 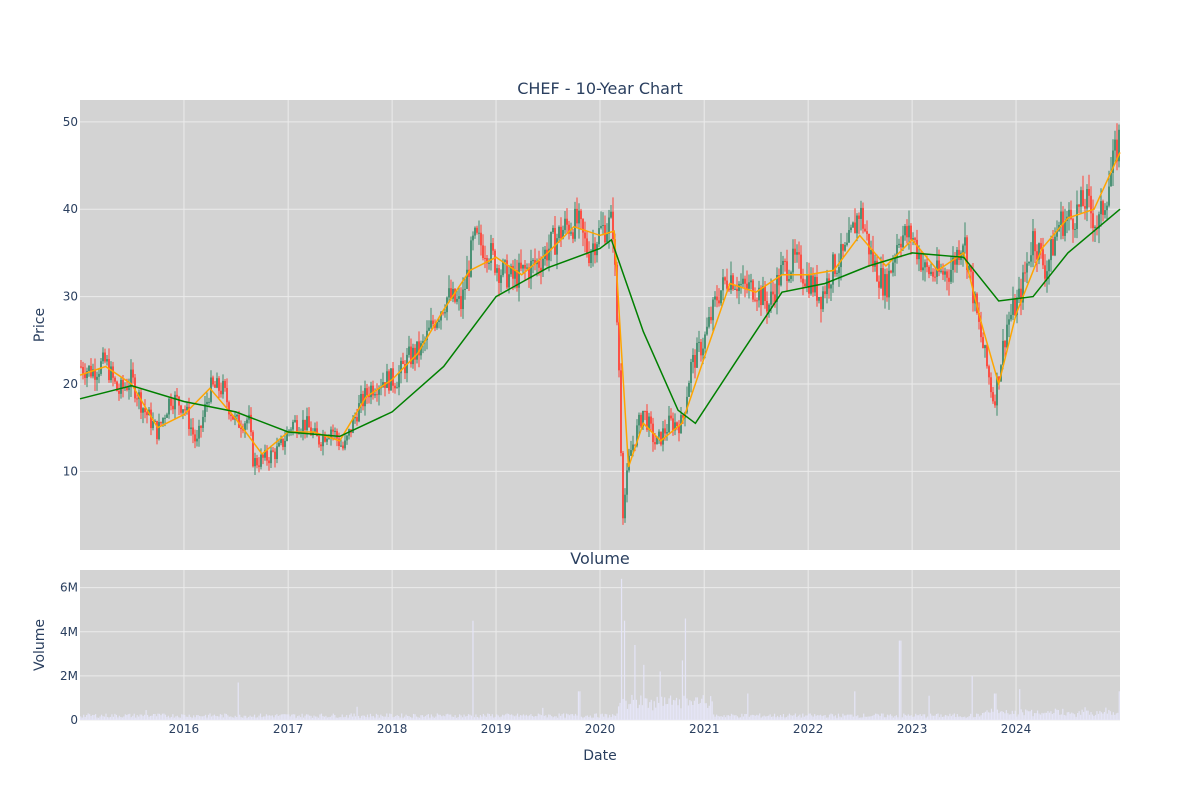 What do you see at coordinates (600, 729) in the screenshot?
I see `date-x-ticks: 2016 2017 2018 2019 2020 2021 2022 2023 2024` at bounding box center [600, 729].